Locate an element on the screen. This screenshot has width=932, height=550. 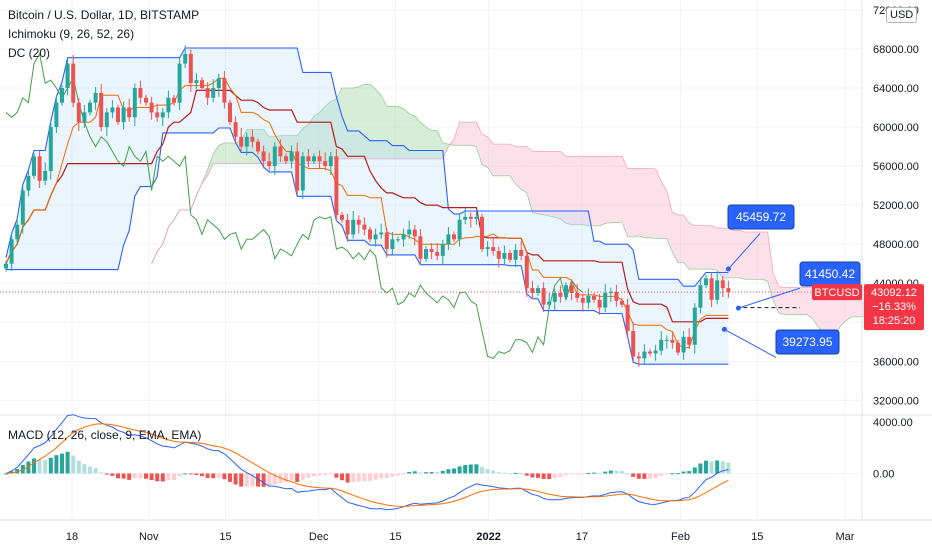
price-callout-label: 41450.42 is located at coordinates (830, 274).